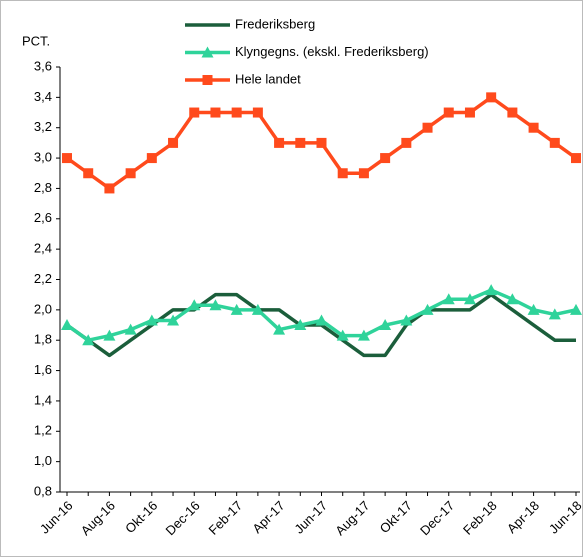 This screenshot has height=557, width=583. Describe the element at coordinates (43, 460) in the screenshot. I see `y-tick-label: 1,0` at that location.